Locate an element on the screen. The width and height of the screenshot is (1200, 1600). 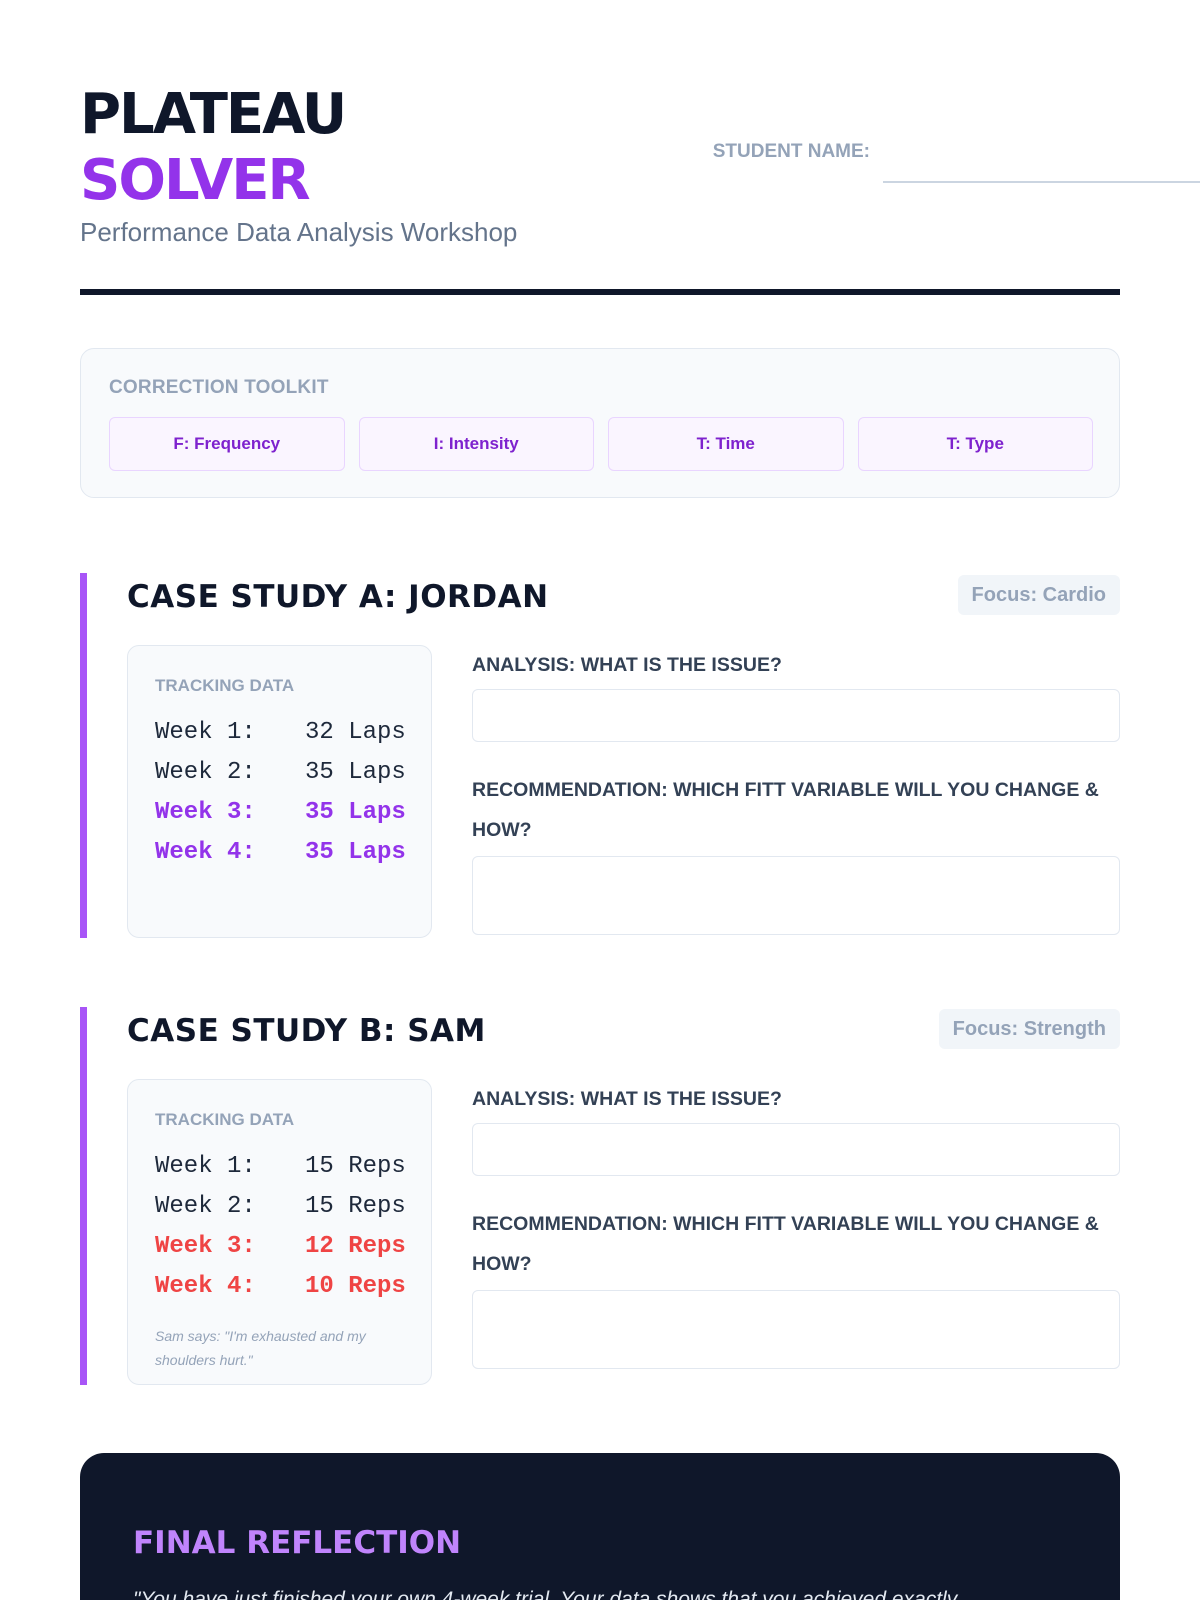
case-study-title: CASE STUDY B: SAM is located at coordinates (306, 1031).